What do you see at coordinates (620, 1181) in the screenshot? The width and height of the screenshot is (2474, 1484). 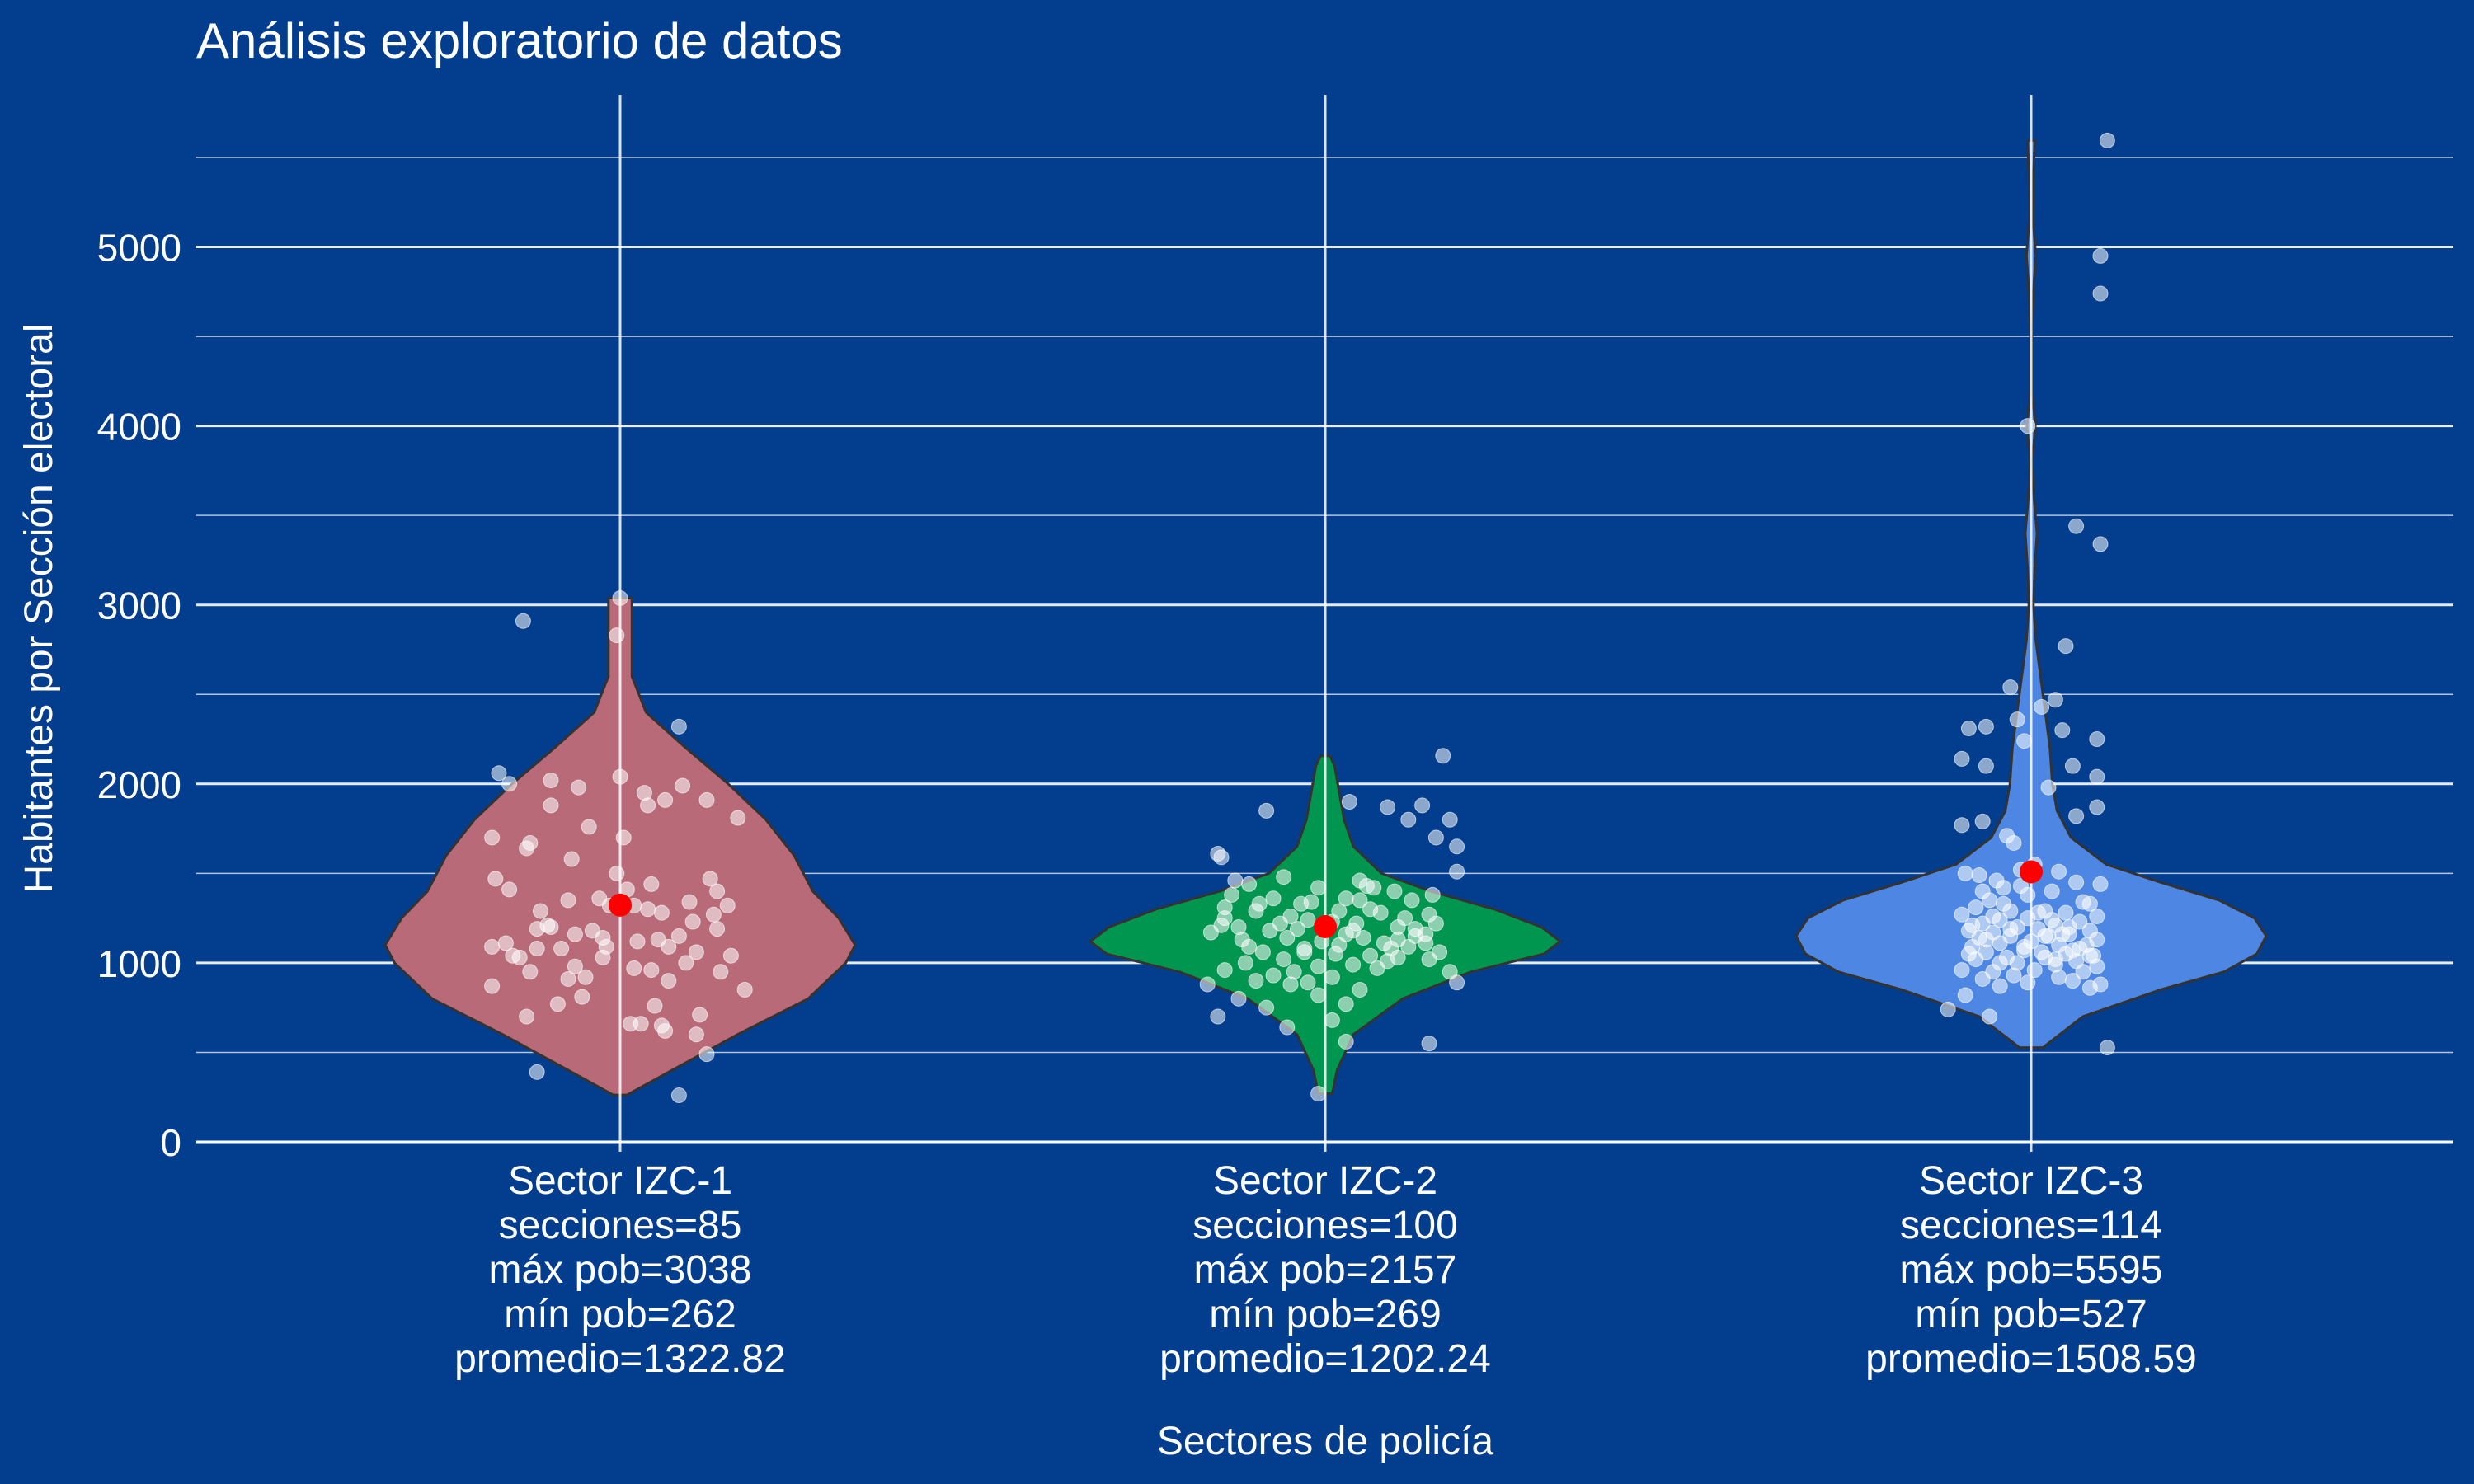 I see `x-tick-label-line: Sector IZC-1` at bounding box center [620, 1181].